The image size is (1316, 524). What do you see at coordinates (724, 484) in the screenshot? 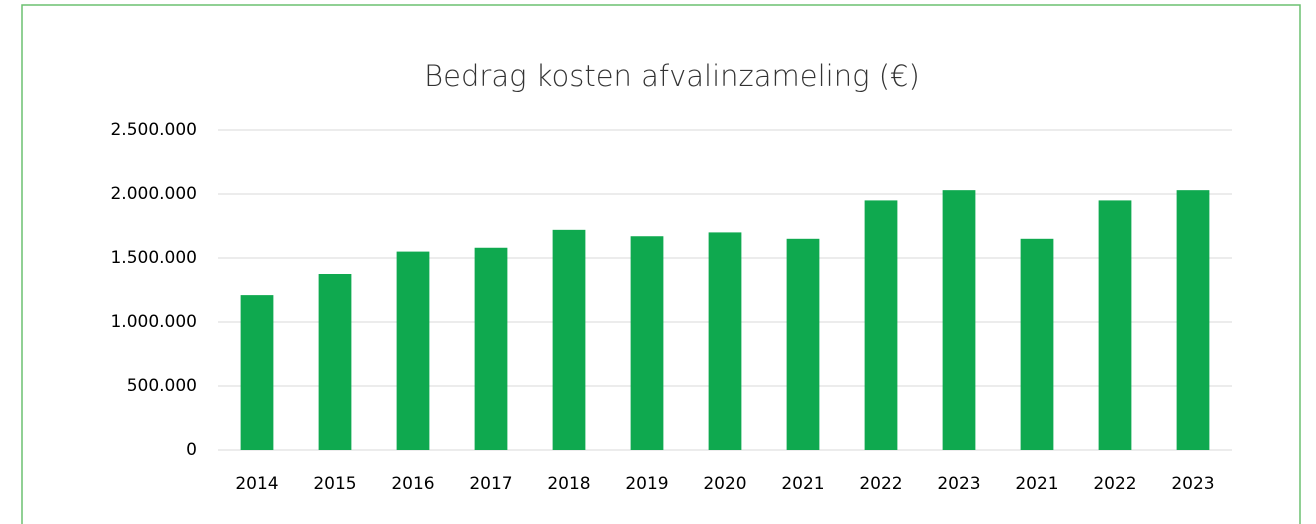
I see `x-tick-label: 2020` at bounding box center [724, 484].